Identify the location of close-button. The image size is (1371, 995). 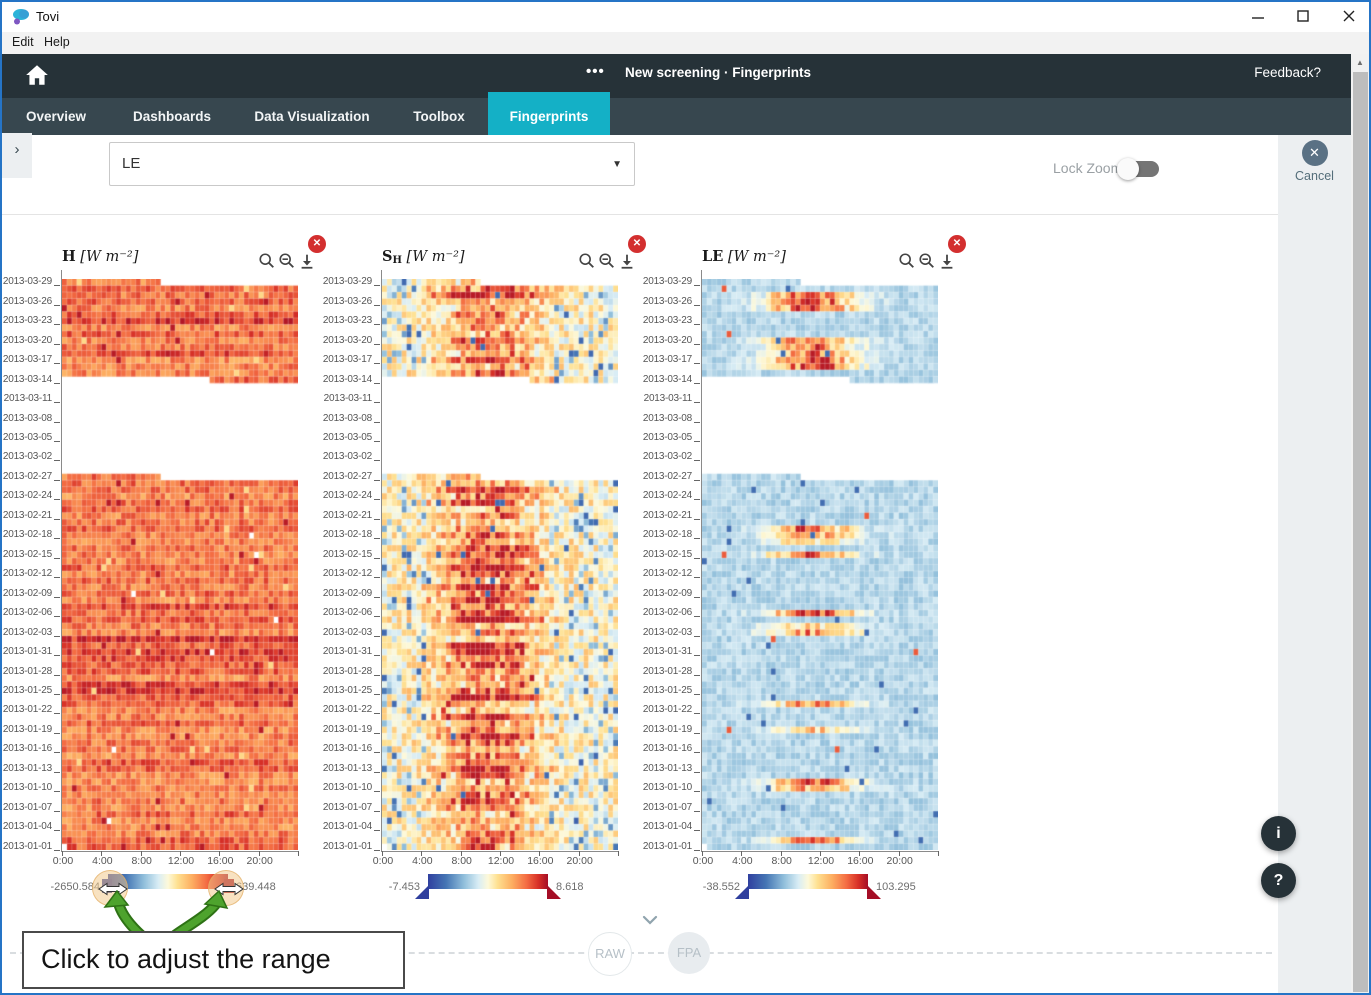
(1349, 17).